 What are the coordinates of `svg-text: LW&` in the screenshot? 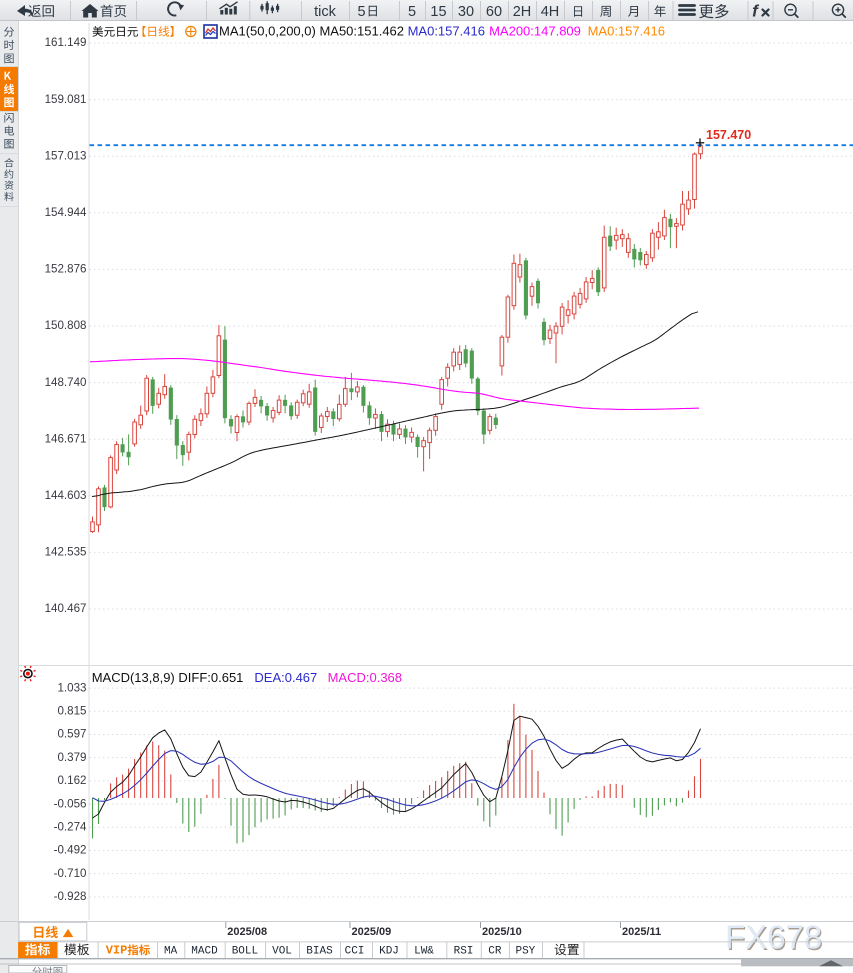 It's located at (424, 952).